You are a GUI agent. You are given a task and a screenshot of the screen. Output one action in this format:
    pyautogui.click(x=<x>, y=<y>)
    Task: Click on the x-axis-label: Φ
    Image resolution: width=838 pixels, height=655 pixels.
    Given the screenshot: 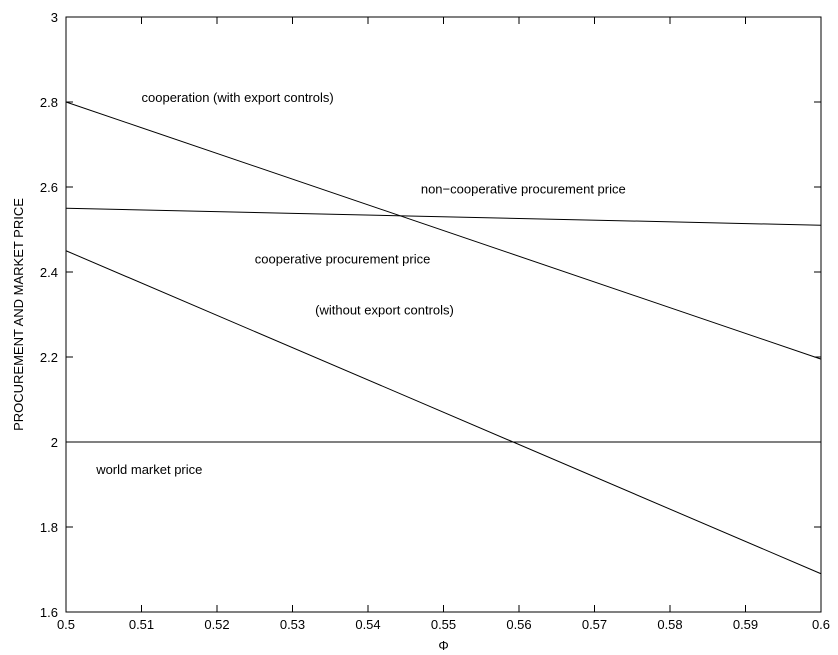 What is the action you would take?
    pyautogui.click(x=443, y=645)
    